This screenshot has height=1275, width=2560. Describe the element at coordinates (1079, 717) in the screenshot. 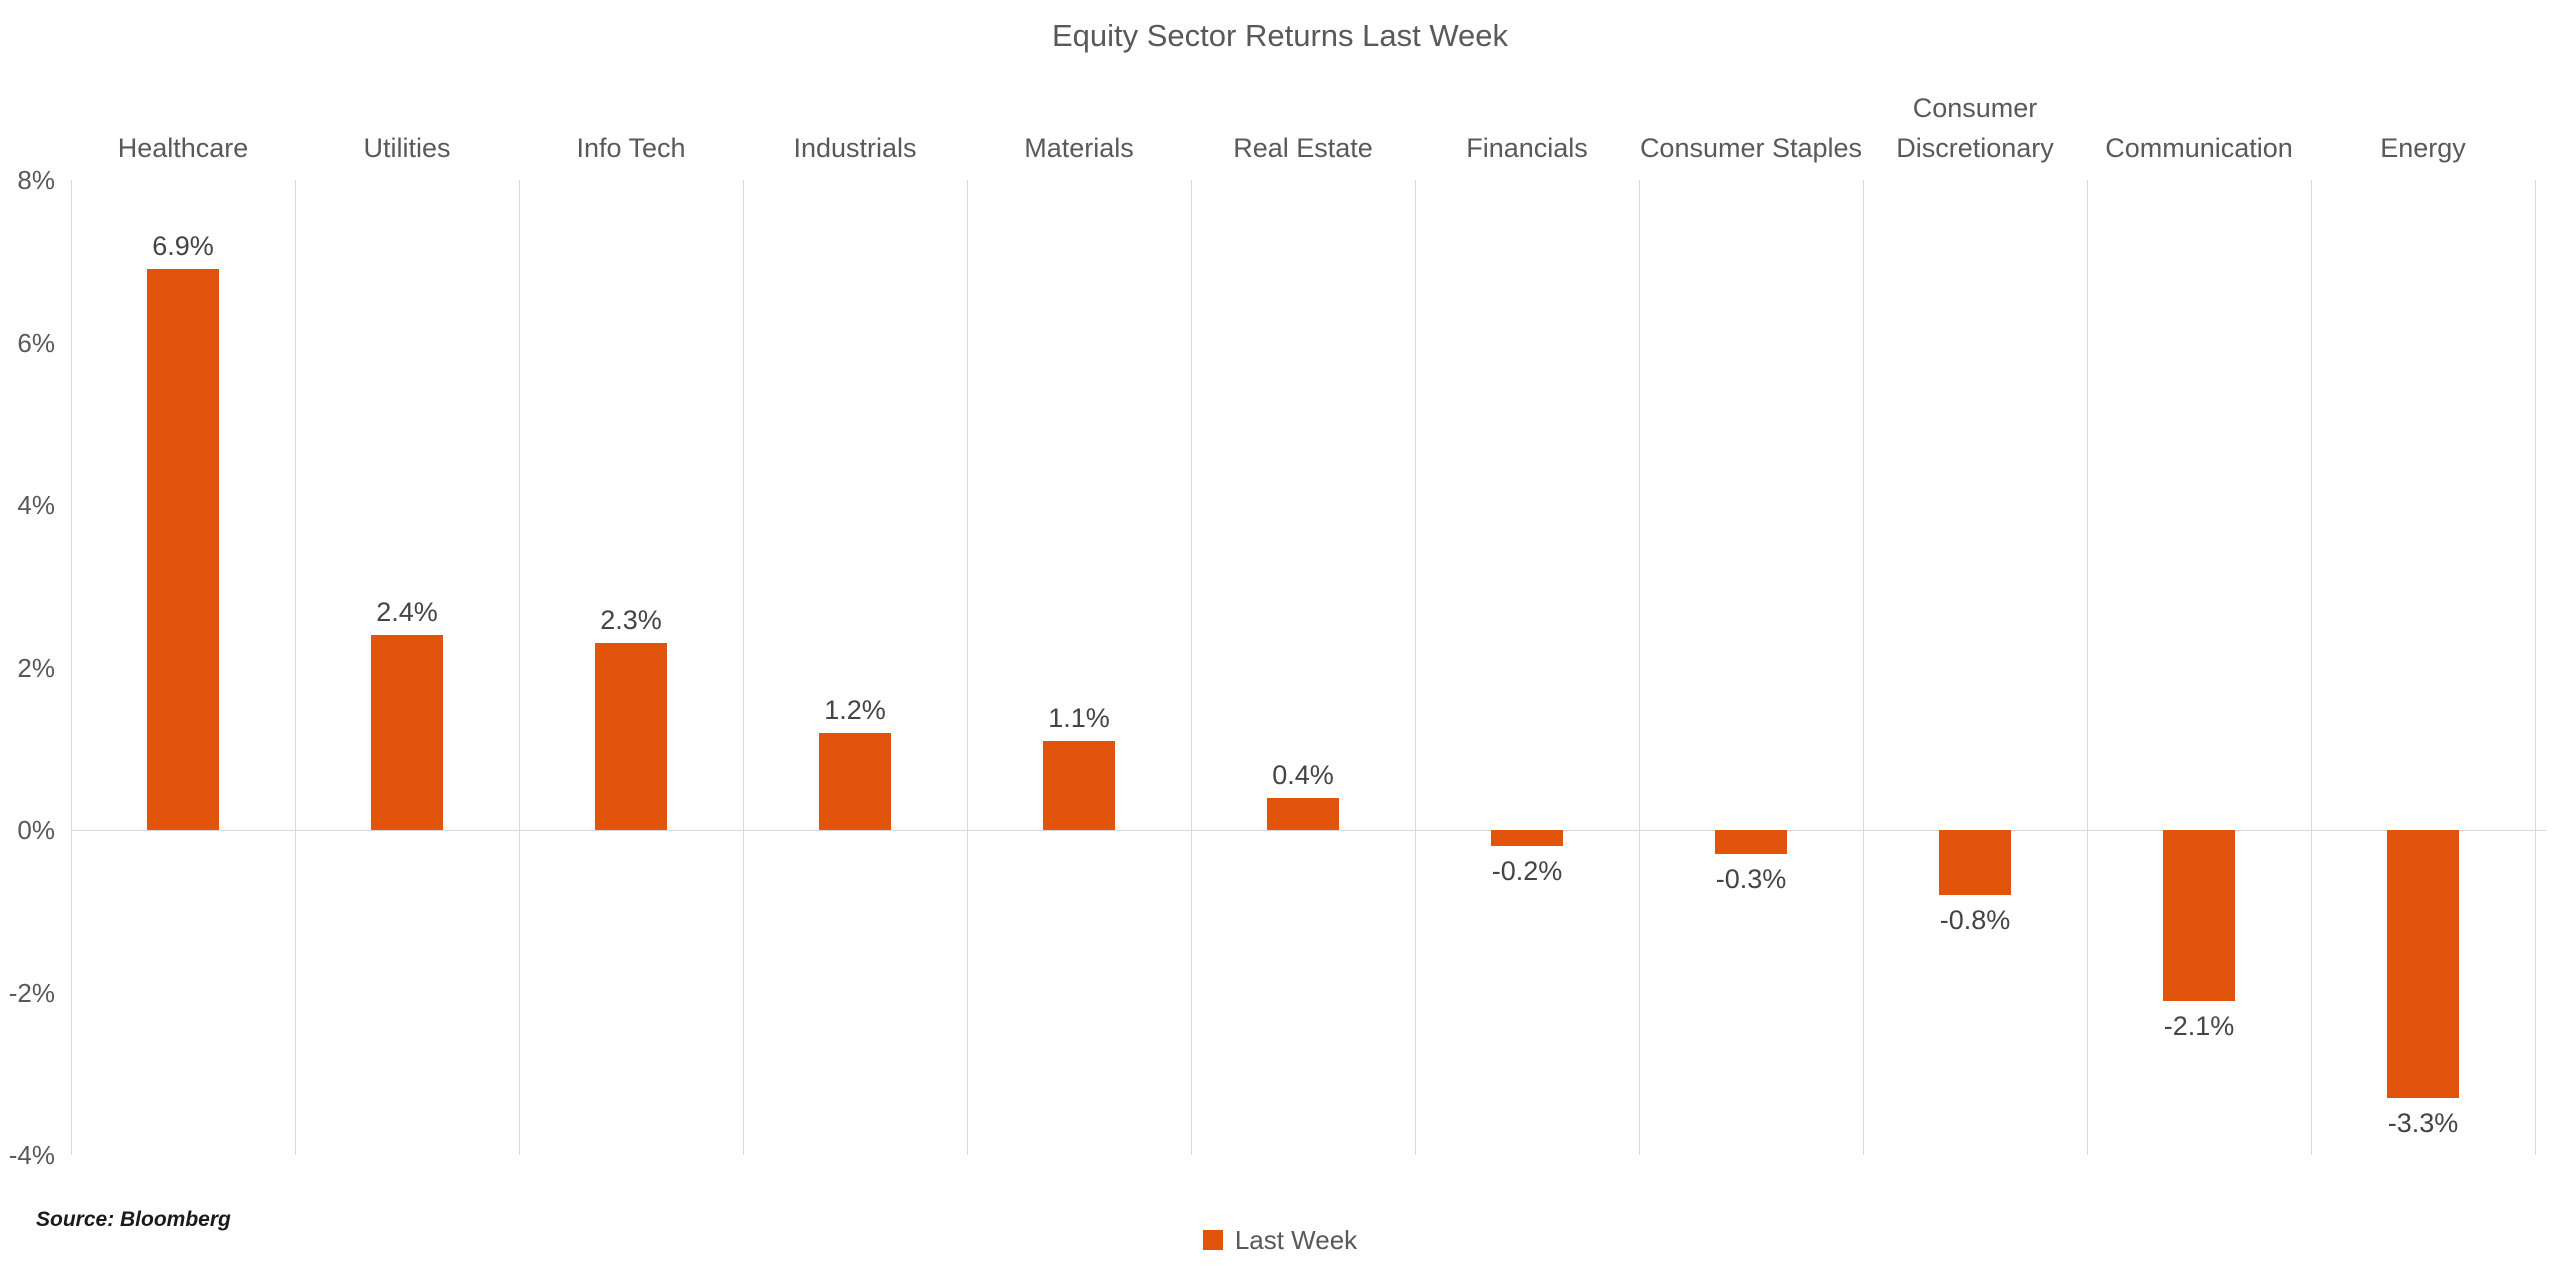

I see `value-label: 1.1%` at that location.